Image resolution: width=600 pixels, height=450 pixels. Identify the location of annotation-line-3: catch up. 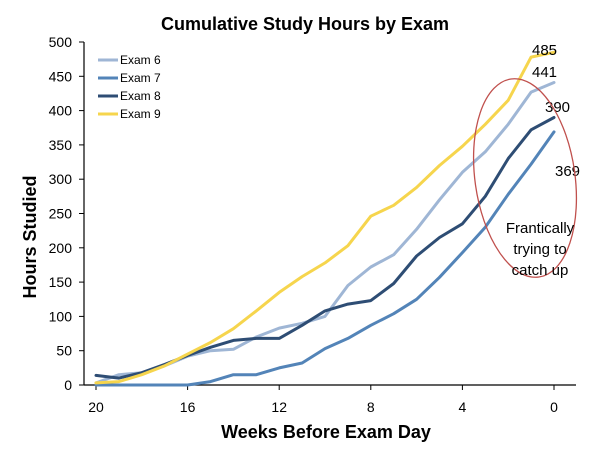
(540, 270).